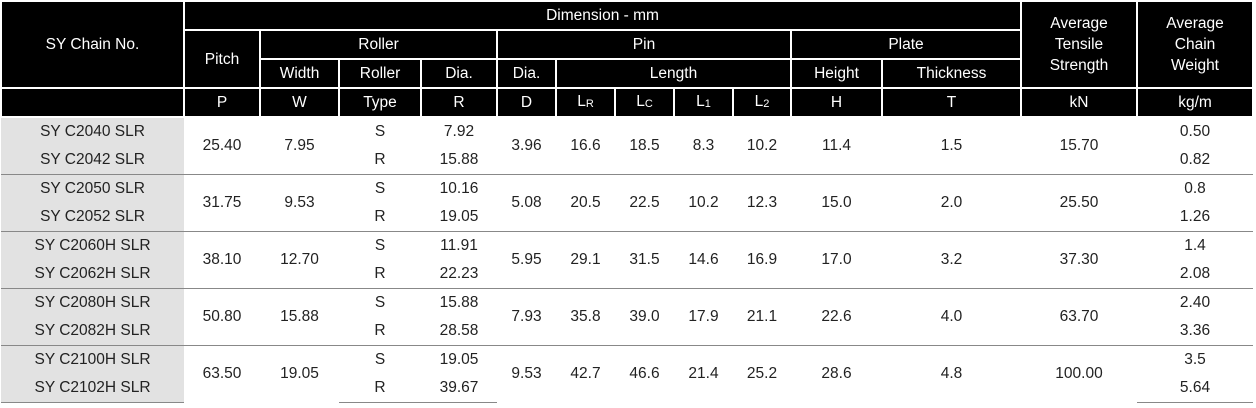  I want to click on header-cell: Plate, so click(906, 44).